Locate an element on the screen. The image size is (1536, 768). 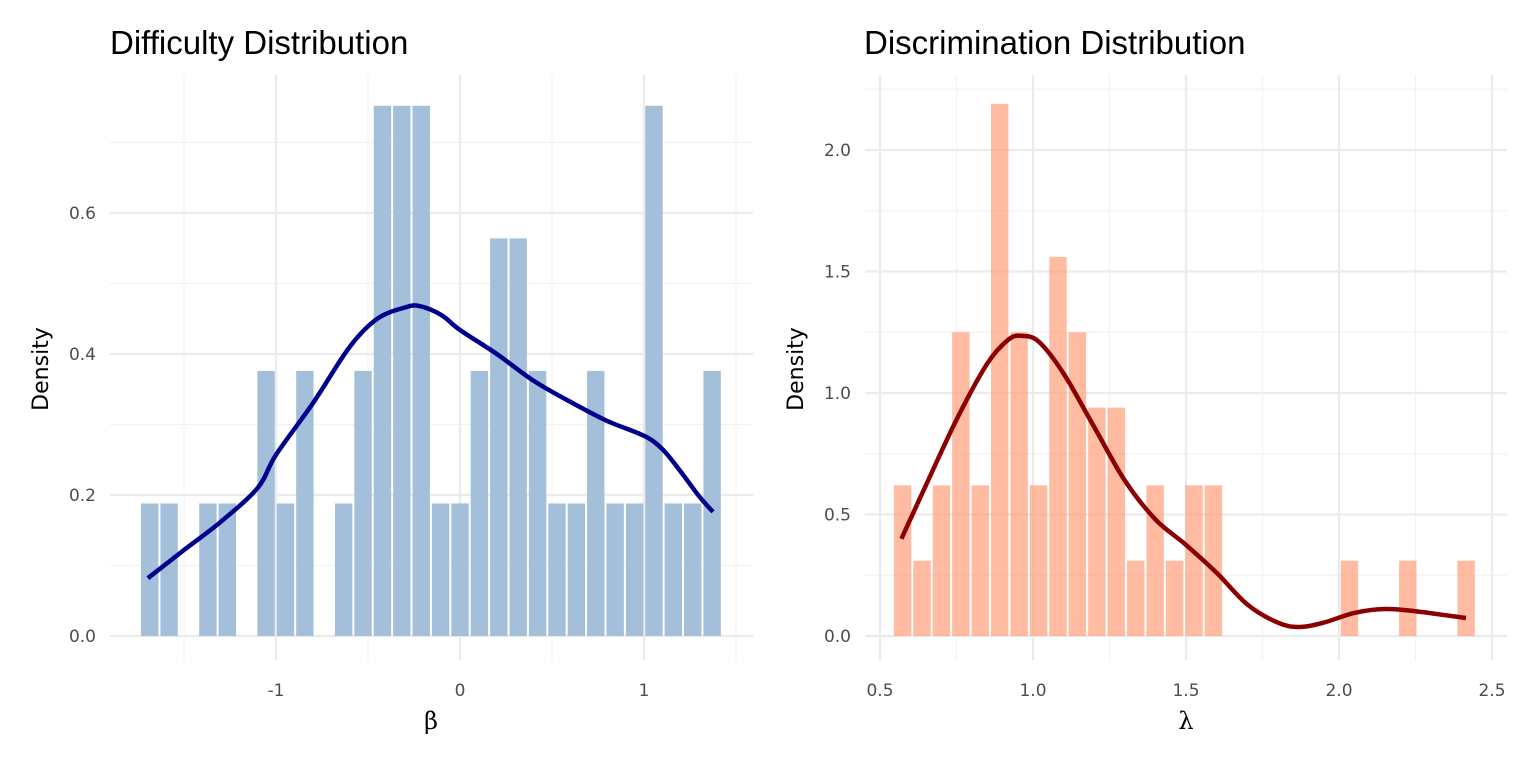
discrimination-x-tick-label: 1.0 is located at coordinates (1032, 691).